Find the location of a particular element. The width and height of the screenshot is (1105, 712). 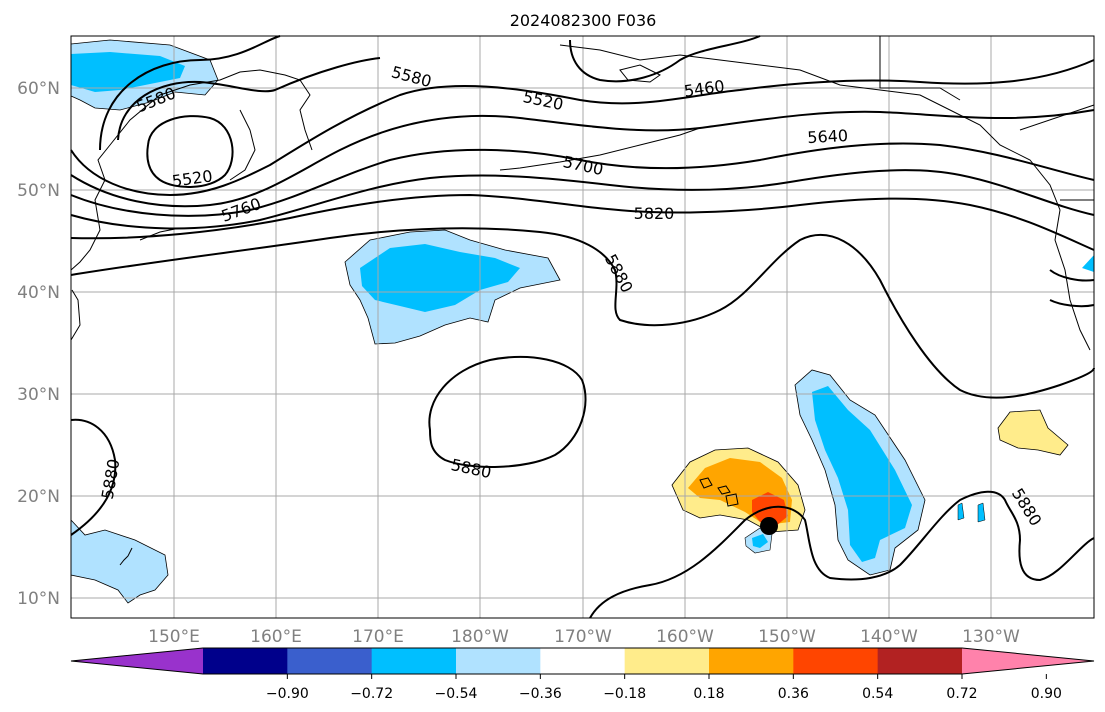

lon-label: 170°W is located at coordinates (583, 637).